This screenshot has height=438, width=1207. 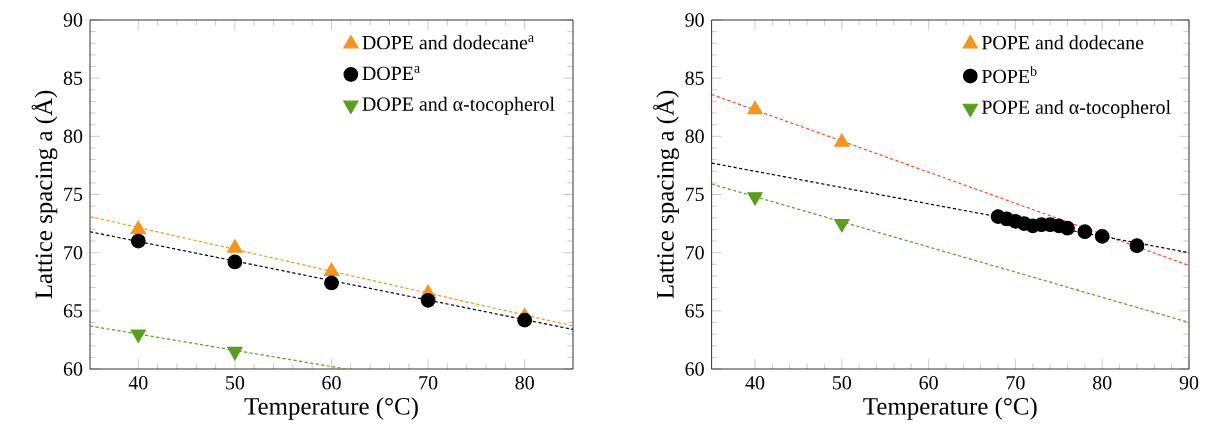 What do you see at coordinates (1076, 109) in the screenshot?
I see `legend-label: POPE and α-tocopherol` at bounding box center [1076, 109].